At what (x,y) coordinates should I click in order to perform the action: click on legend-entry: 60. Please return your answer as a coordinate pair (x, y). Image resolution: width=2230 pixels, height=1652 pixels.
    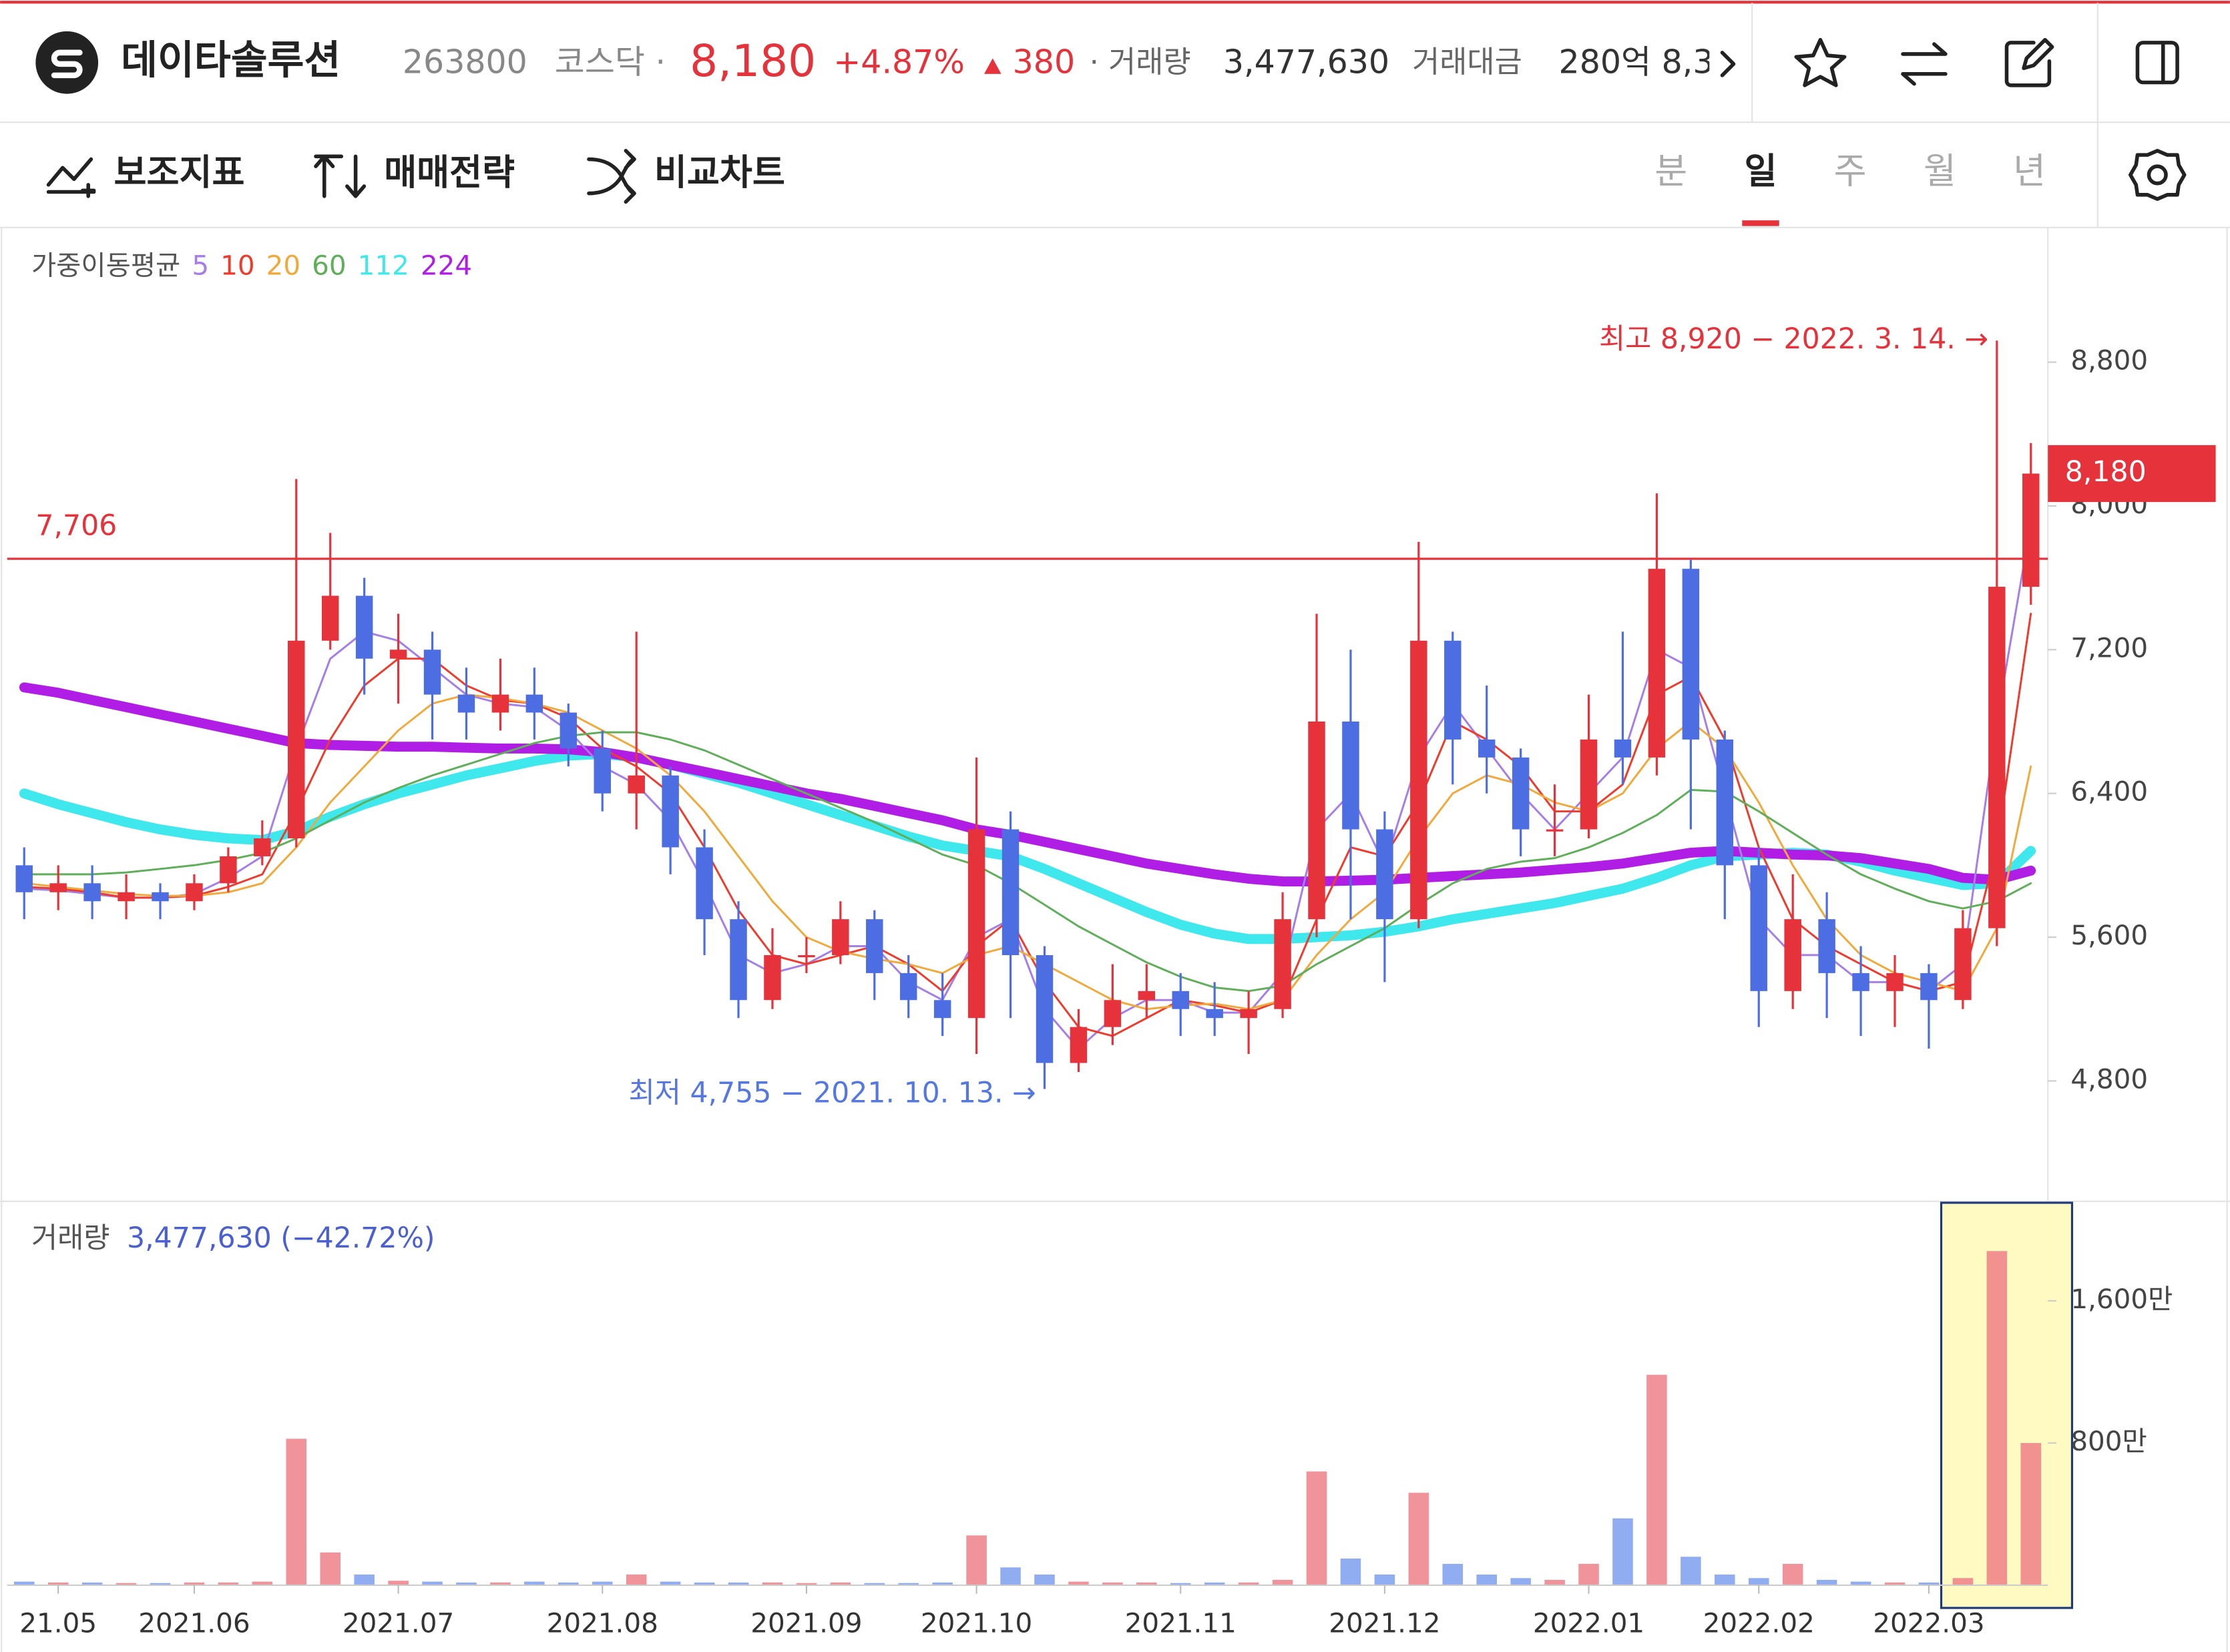
    Looking at the image, I should click on (329, 265).